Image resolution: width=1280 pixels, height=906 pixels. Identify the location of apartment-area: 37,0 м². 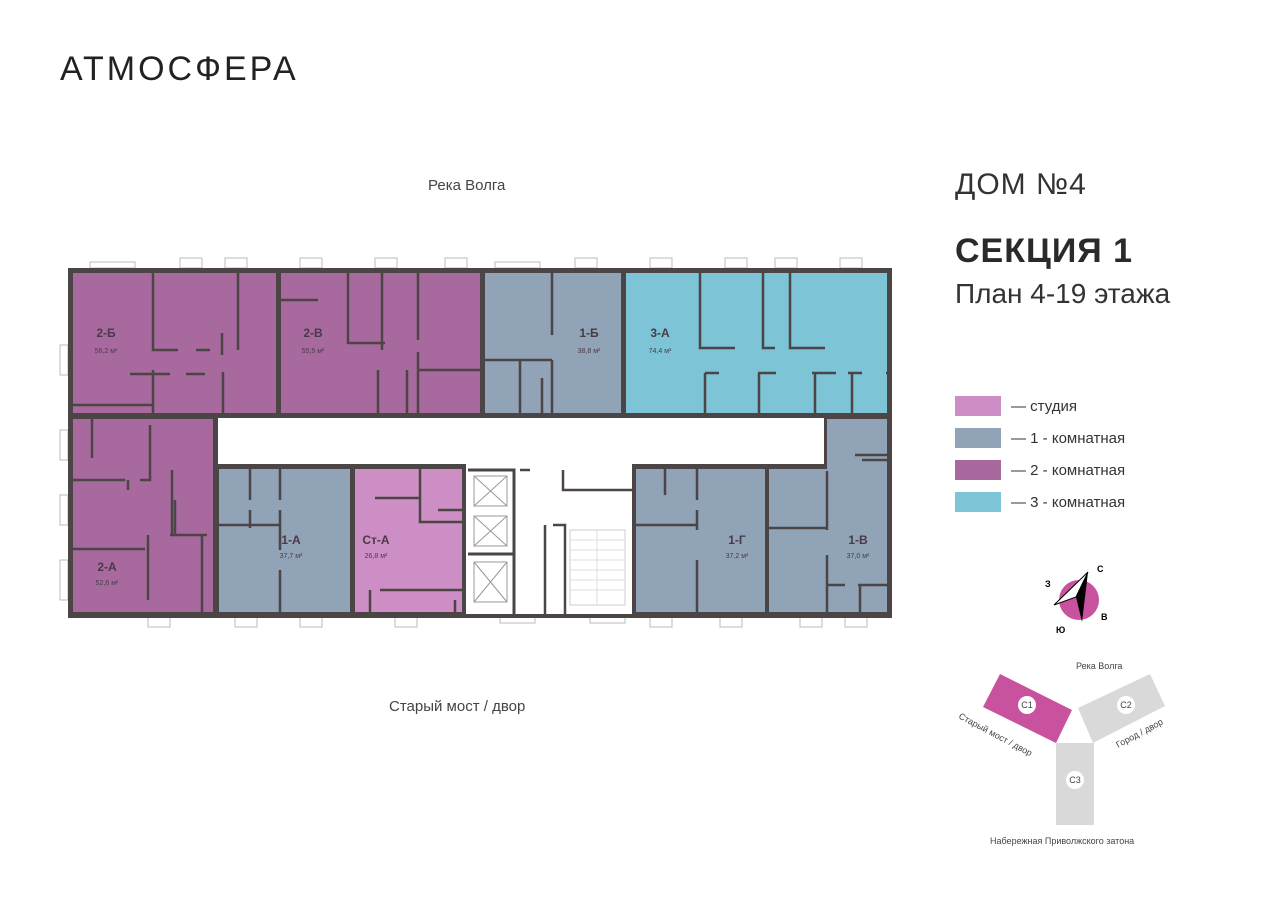
(858, 556).